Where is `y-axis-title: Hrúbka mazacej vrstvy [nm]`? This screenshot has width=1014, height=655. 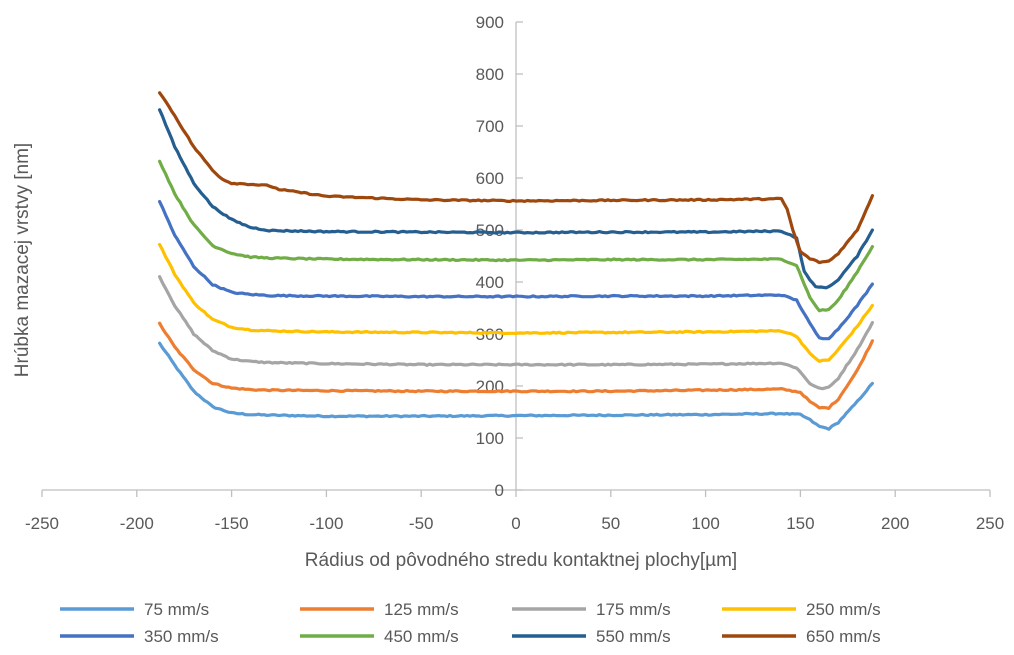
y-axis-title: Hrúbka mazacej vrstvy [nm] is located at coordinates (22, 260).